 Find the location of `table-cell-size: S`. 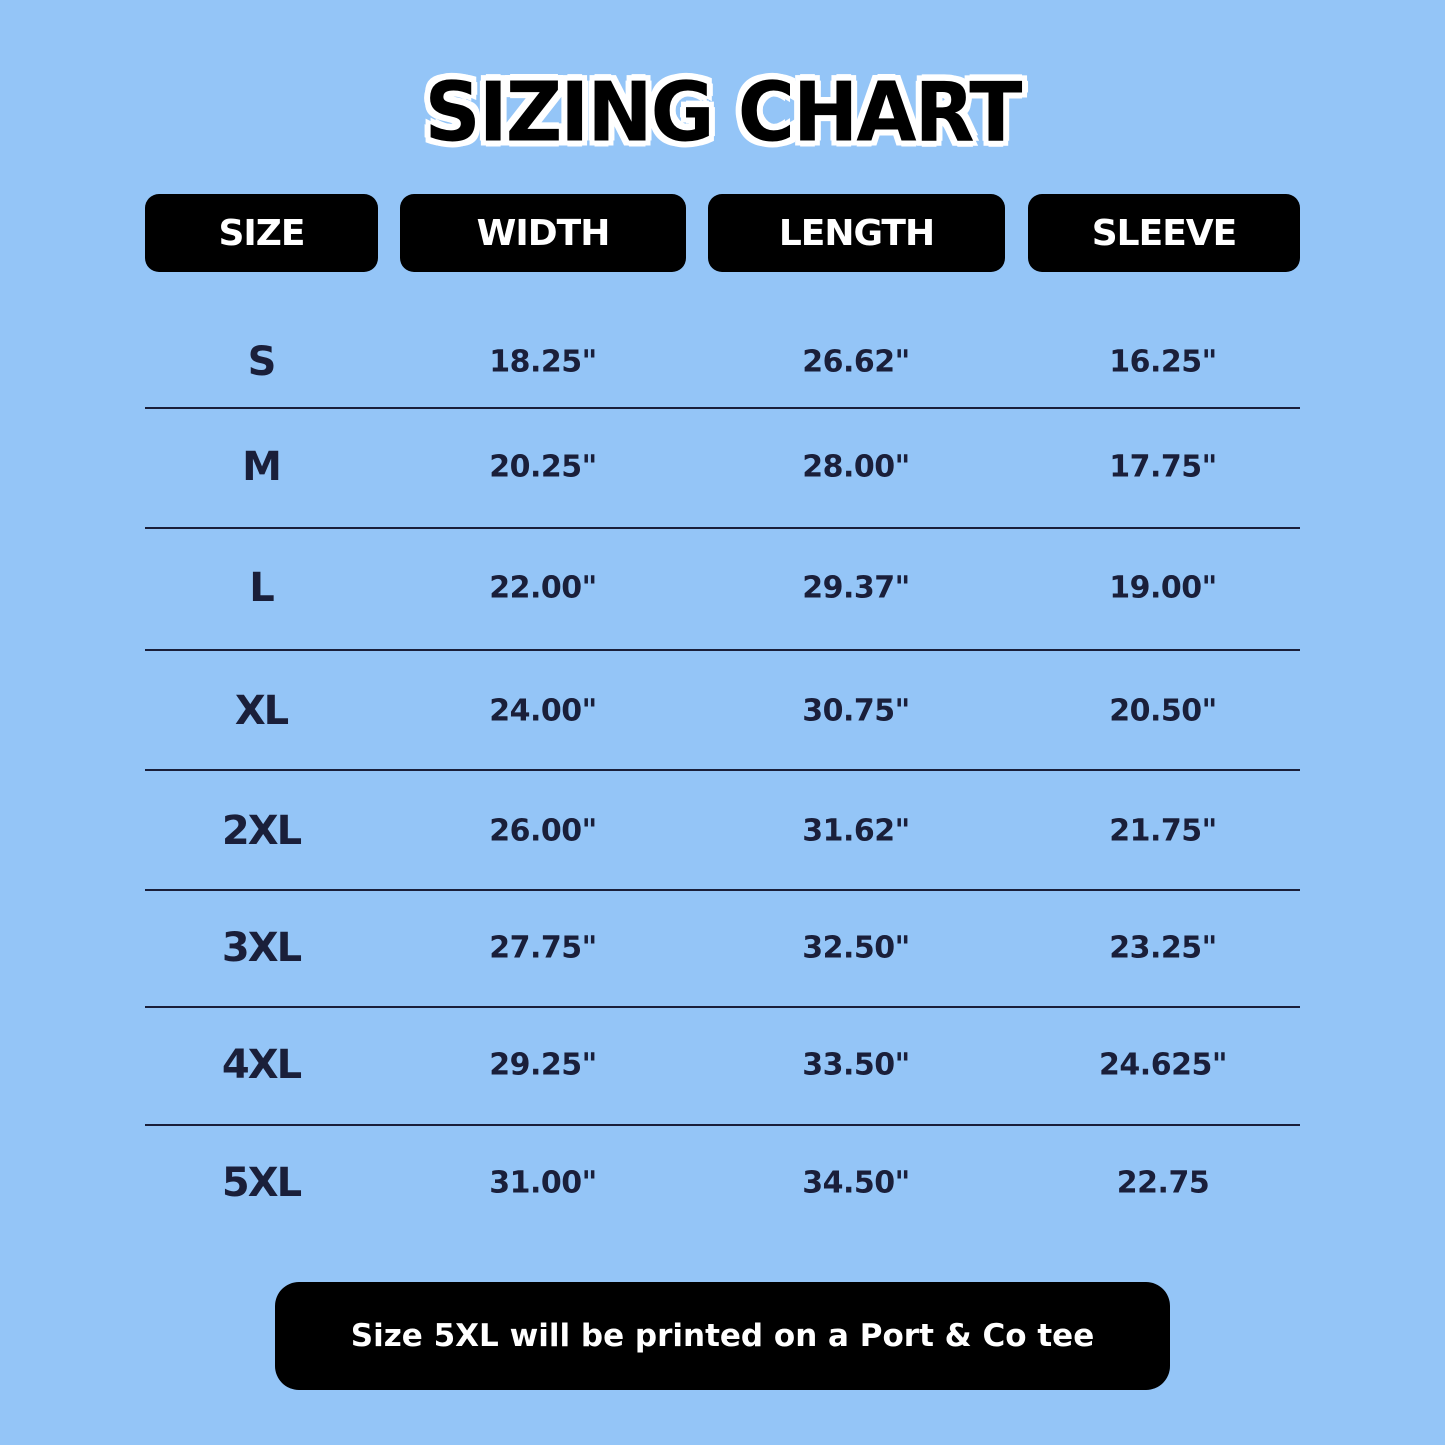

table-cell-size: S is located at coordinates (262, 362).